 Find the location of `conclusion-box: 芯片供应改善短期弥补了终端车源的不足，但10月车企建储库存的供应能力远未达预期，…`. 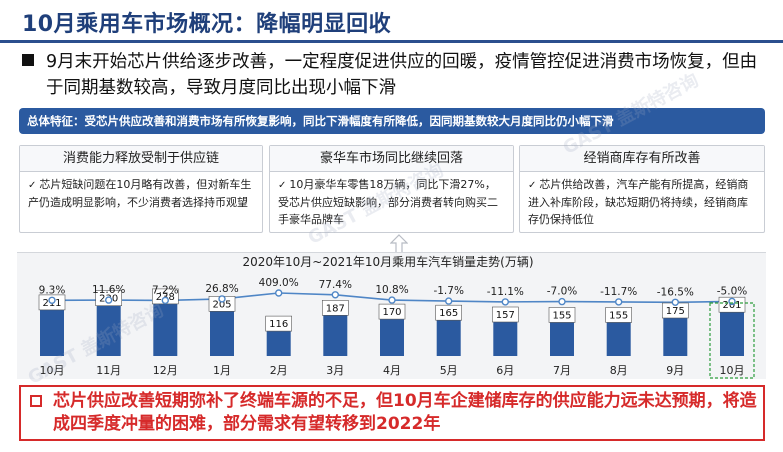

conclusion-box: 芯片供应改善短期弥补了终端车源的不足，但10月车企建储库存的供应能力远未达预期，… is located at coordinates (392, 413).